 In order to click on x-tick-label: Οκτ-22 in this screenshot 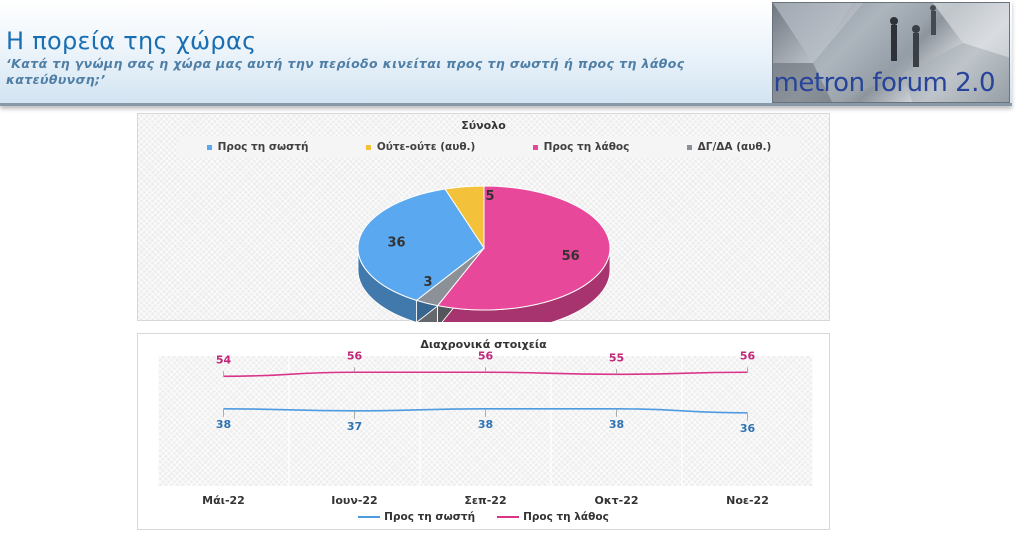, I will do `click(616, 500)`.